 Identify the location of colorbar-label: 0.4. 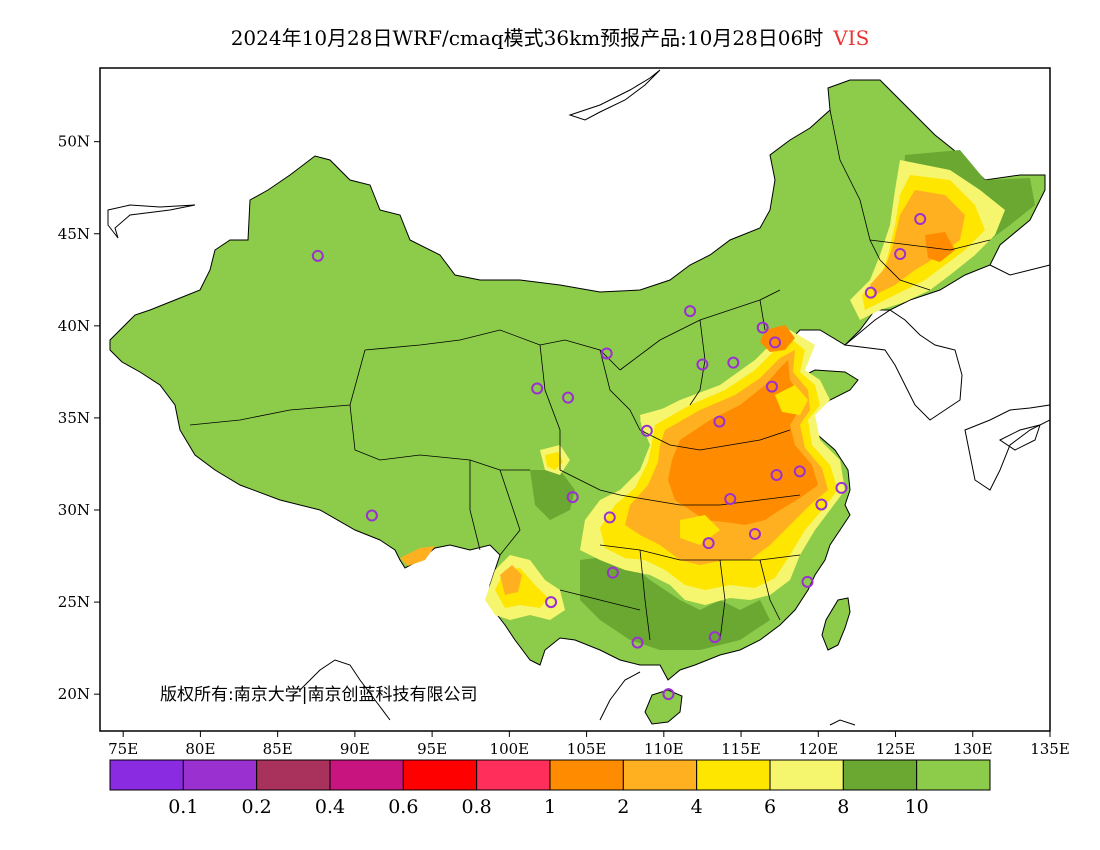
(330, 807).